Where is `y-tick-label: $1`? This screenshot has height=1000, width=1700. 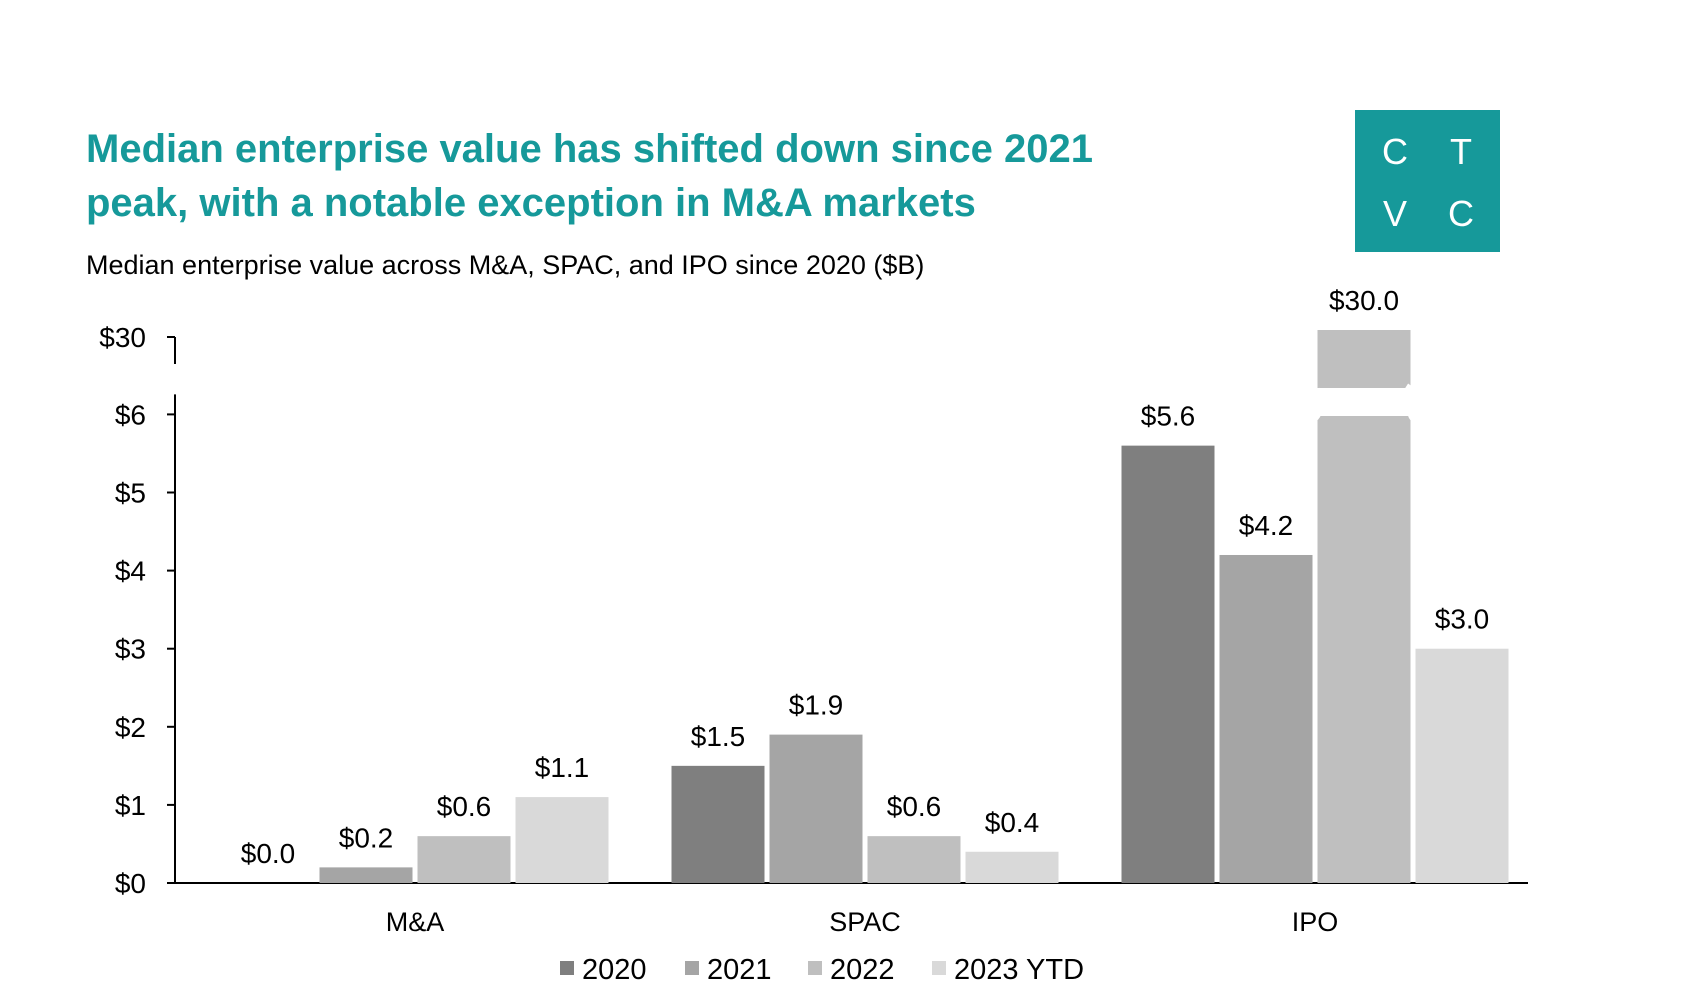
y-tick-label: $1 is located at coordinates (130, 805).